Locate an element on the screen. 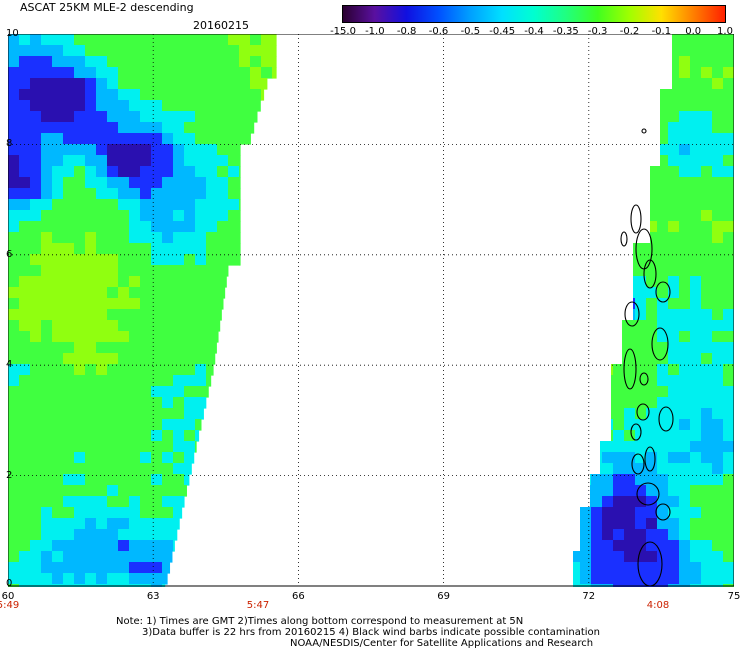 This screenshot has height=650, width=740. atoll-outline is located at coordinates (638, 464).